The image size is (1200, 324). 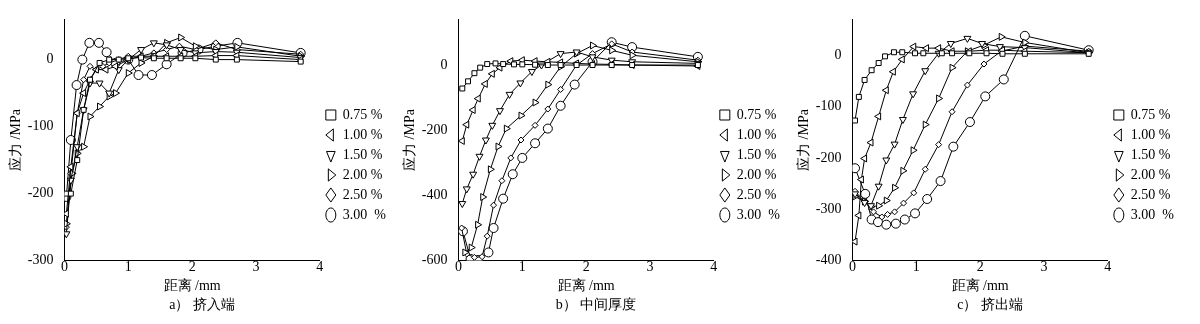 What do you see at coordinates (990, 305) in the screenshot?
I see `text: c） 挤出端` at bounding box center [990, 305].